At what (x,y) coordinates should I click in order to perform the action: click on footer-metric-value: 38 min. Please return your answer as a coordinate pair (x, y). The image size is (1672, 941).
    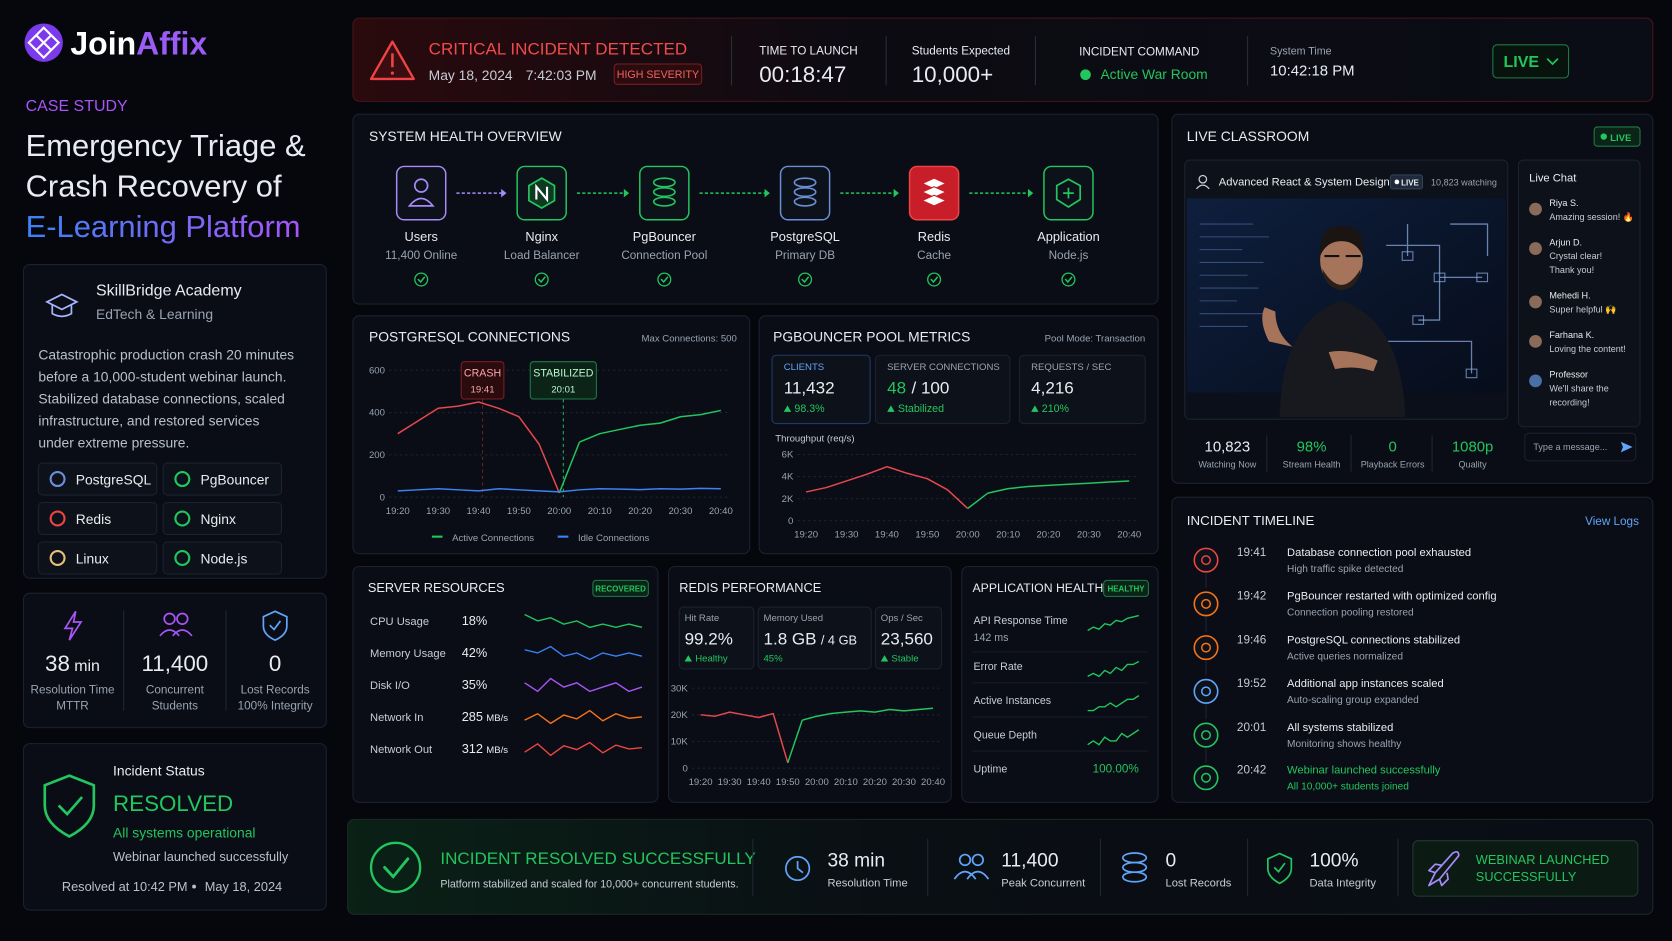
    Looking at the image, I should click on (856, 860).